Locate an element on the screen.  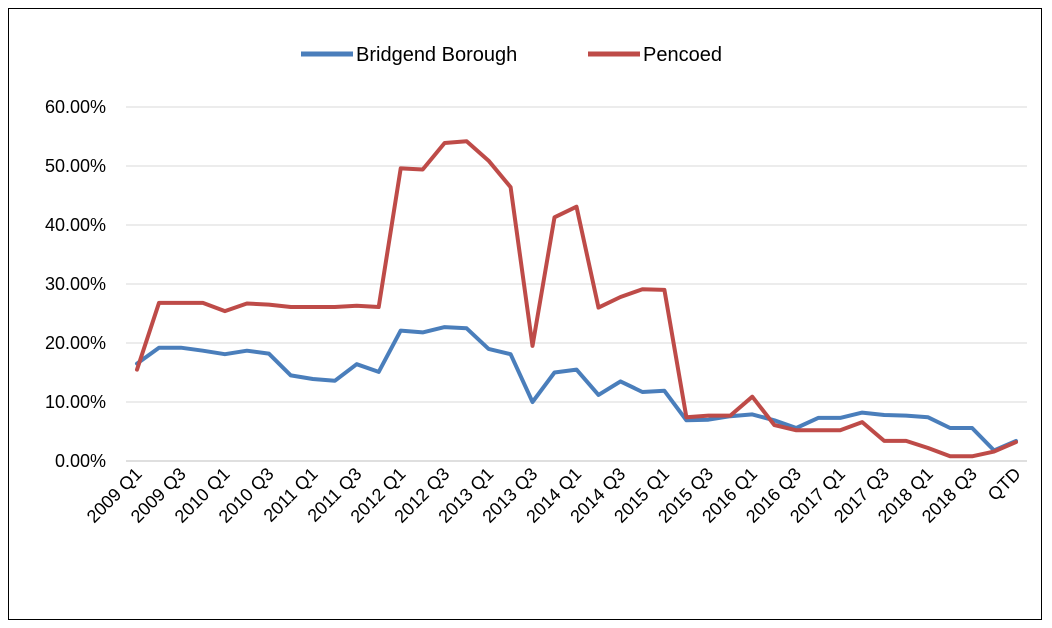
legend-label: Bridgend Borough is located at coordinates (436, 55).